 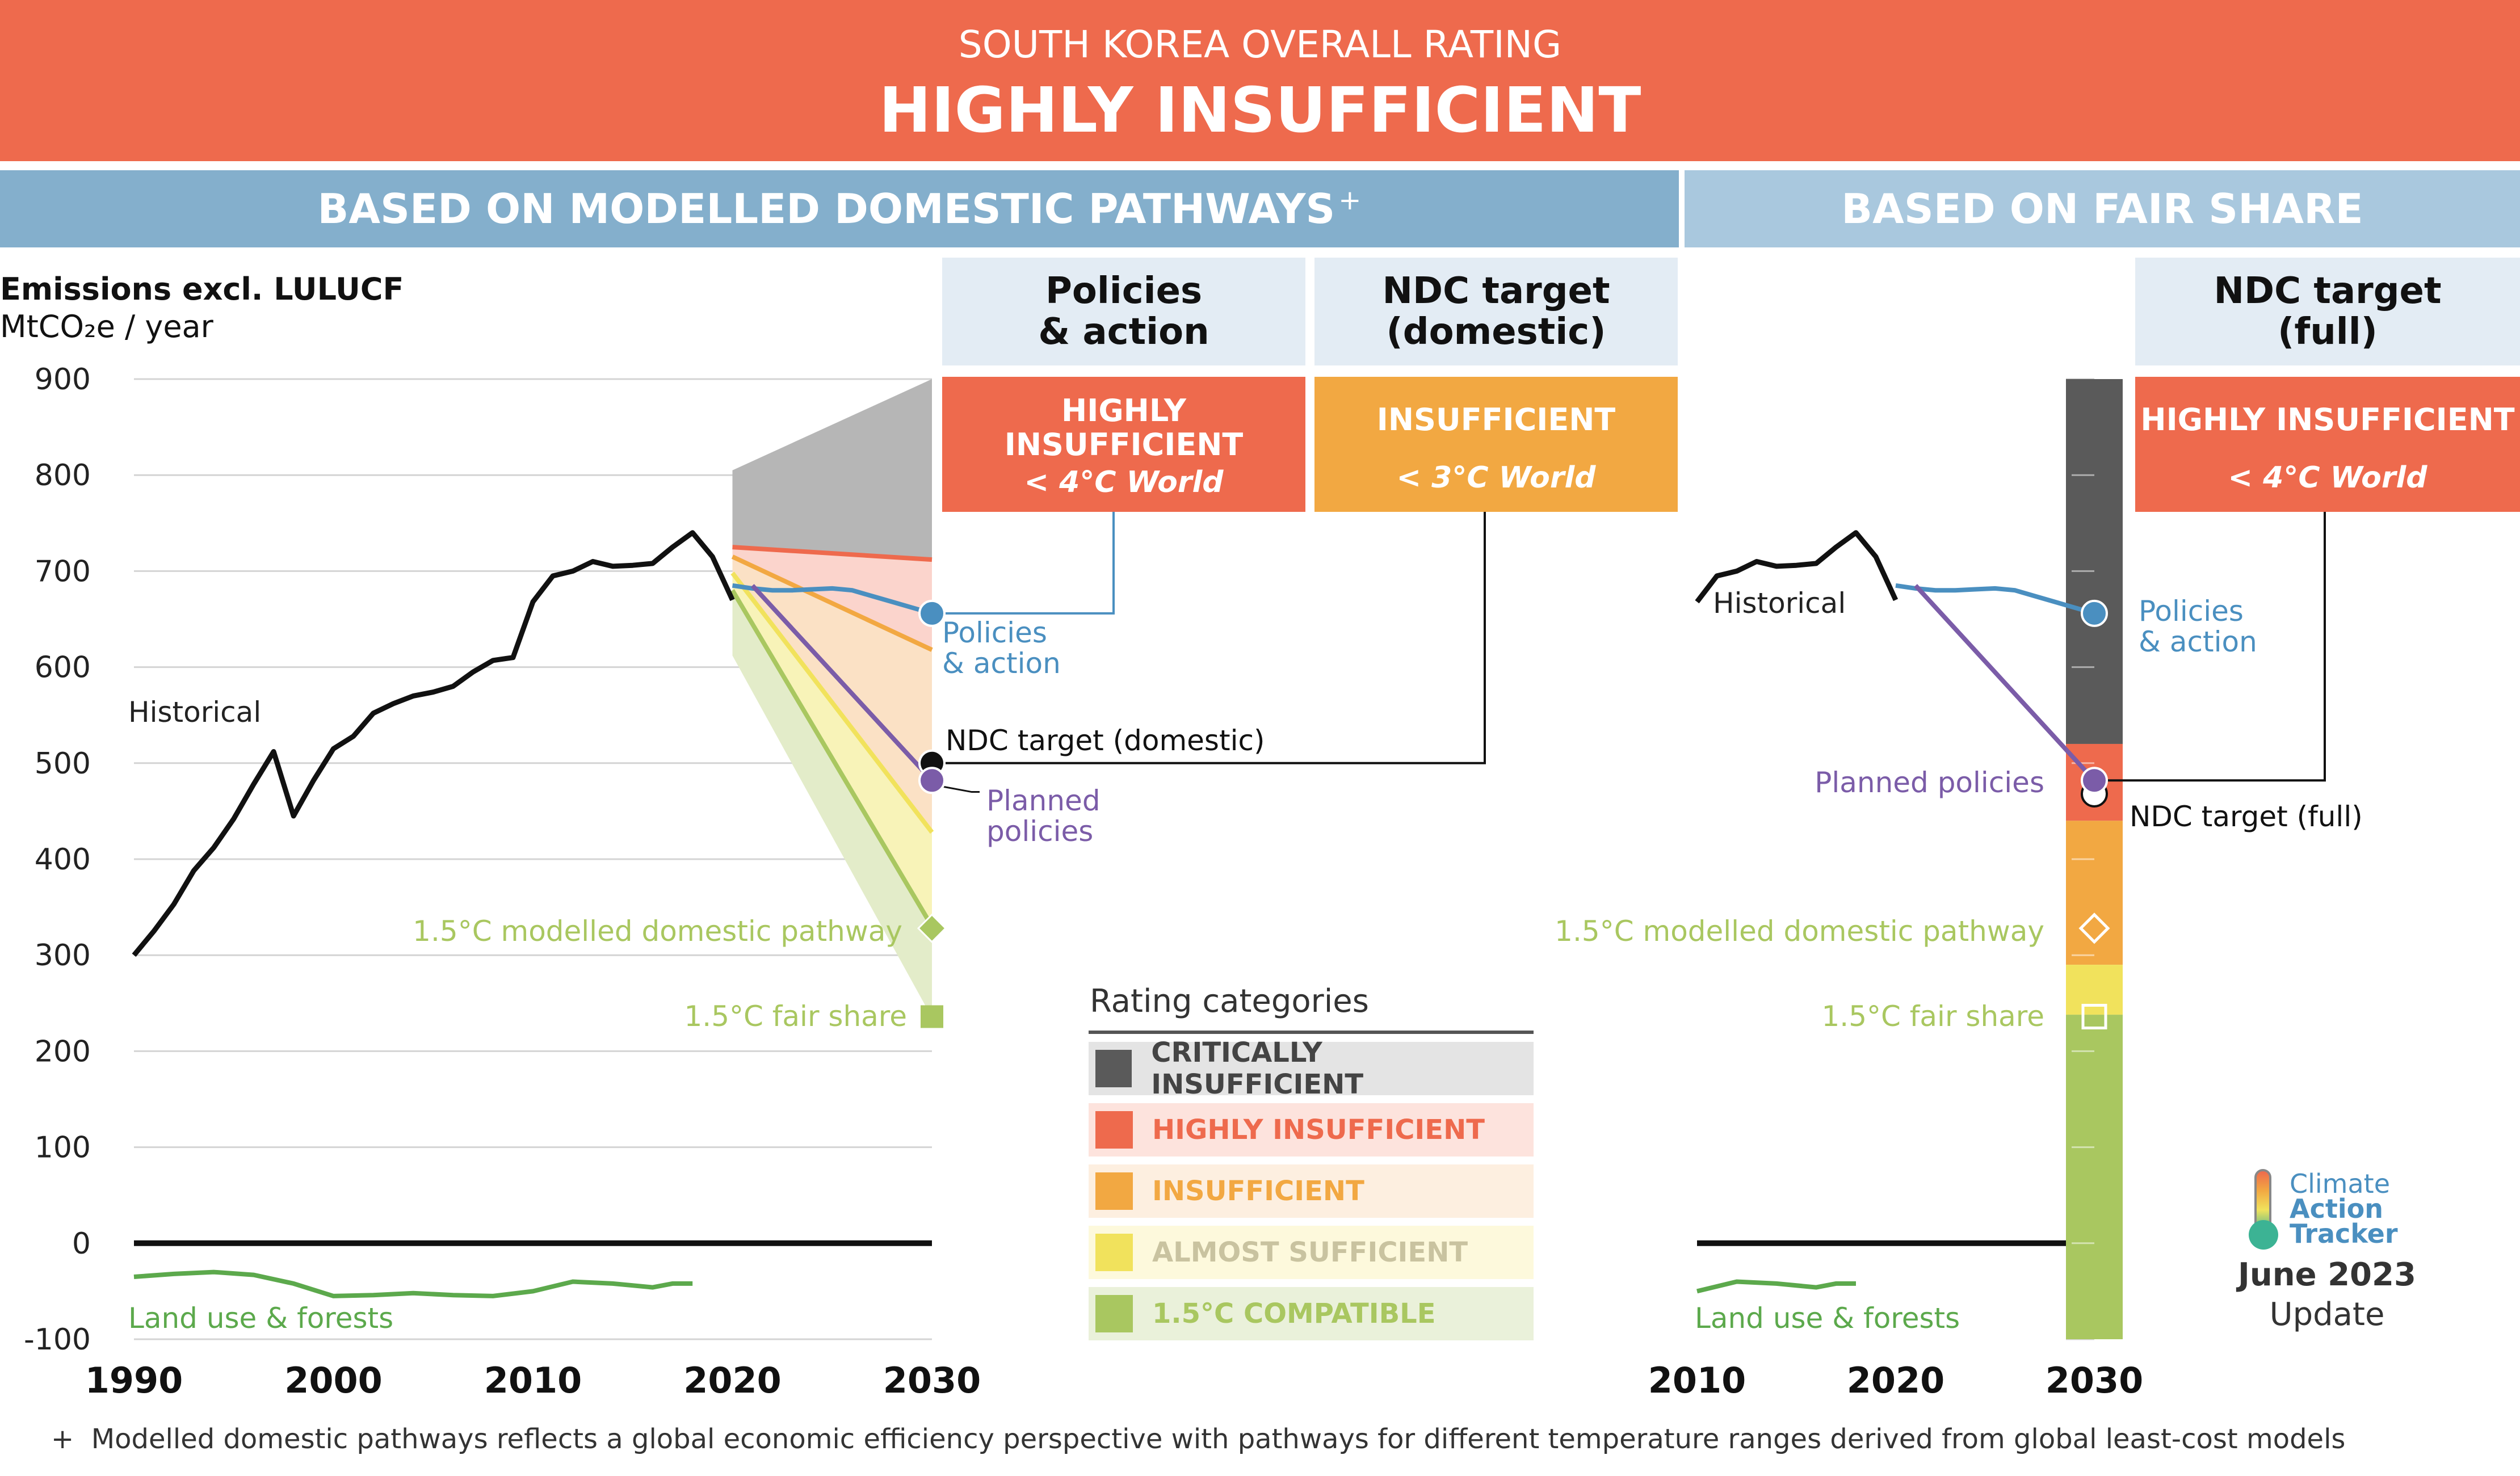 I want to click on band-1-5-c-compatible, so click(x=832, y=804).